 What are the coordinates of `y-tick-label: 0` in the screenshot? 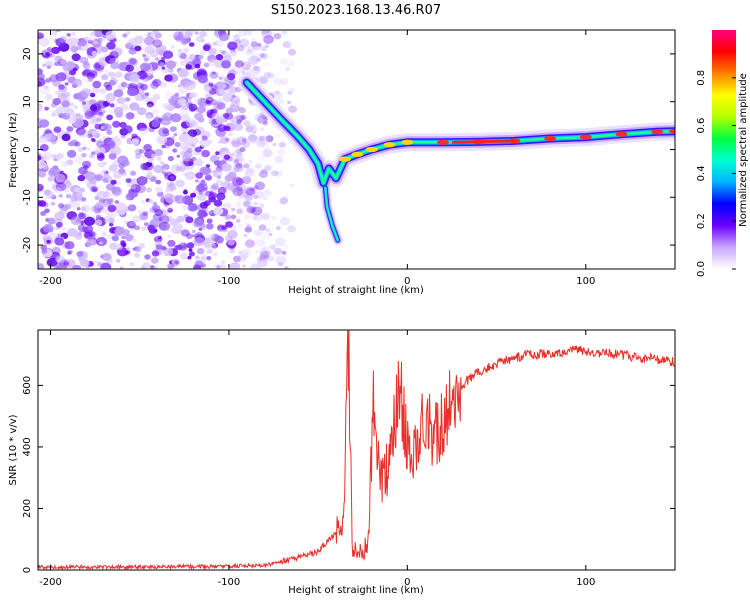 It's located at (27, 149).